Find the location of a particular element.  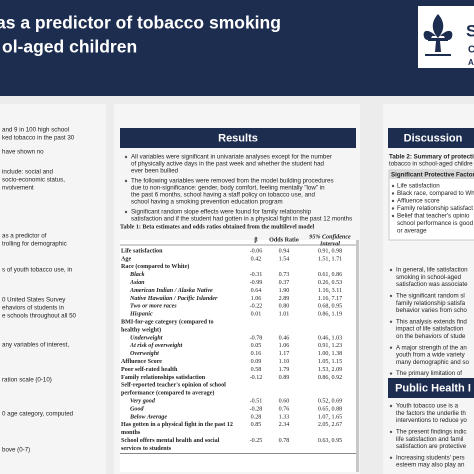

row-sublabel: Very good is located at coordinates (143, 402).